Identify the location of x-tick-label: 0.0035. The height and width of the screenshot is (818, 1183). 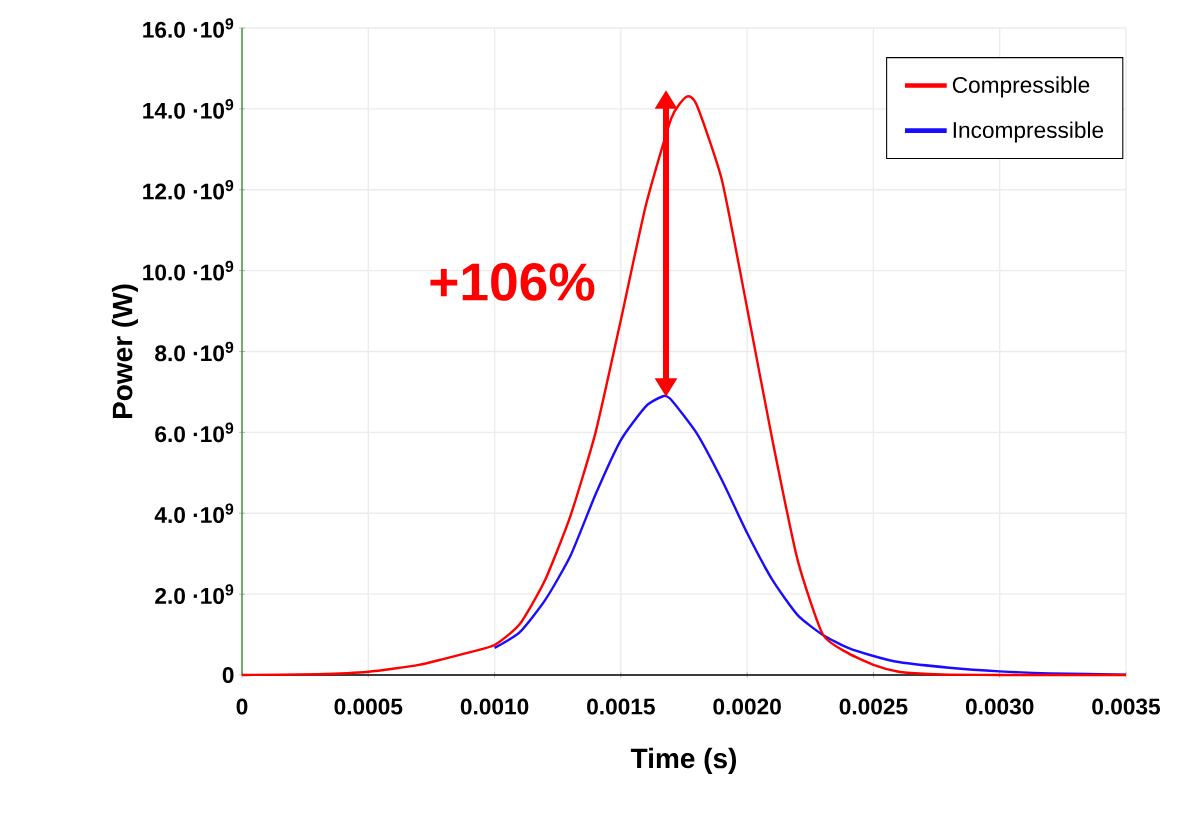
(1126, 706).